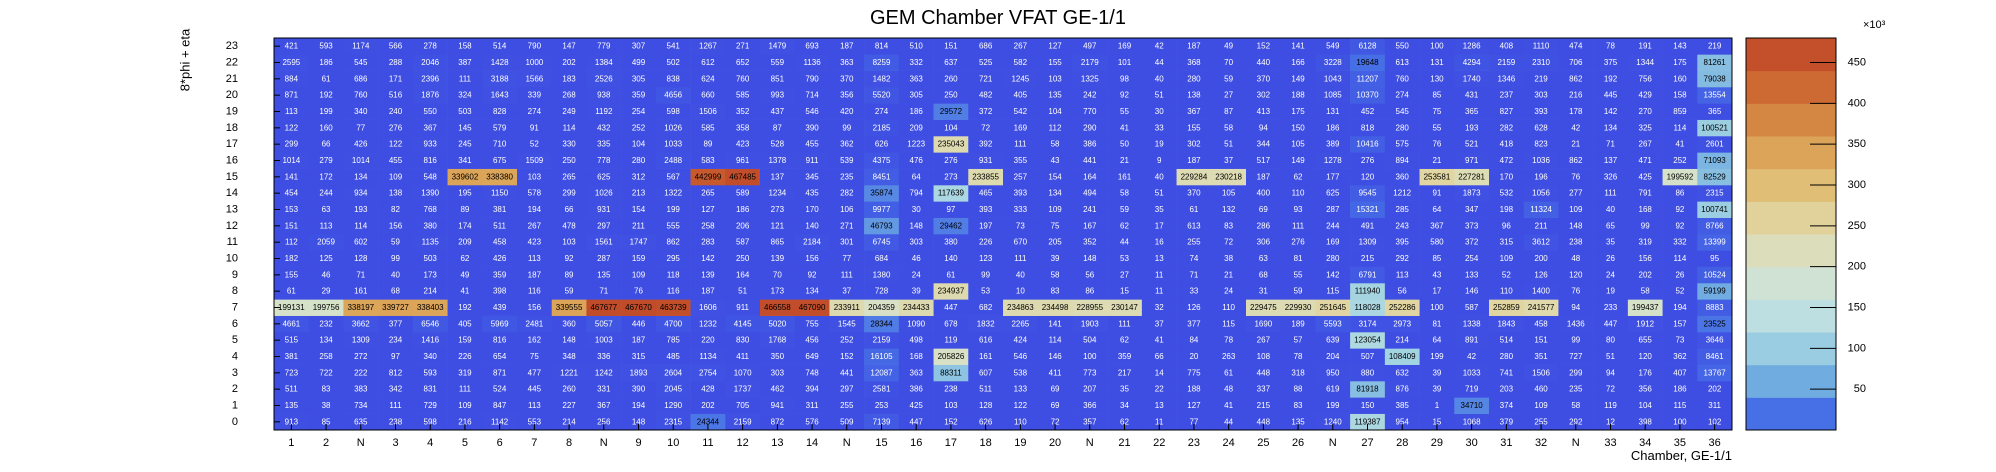 The width and height of the screenshot is (1996, 472). What do you see at coordinates (235, 275) in the screenshot?
I see `y-tick-label: 9` at bounding box center [235, 275].